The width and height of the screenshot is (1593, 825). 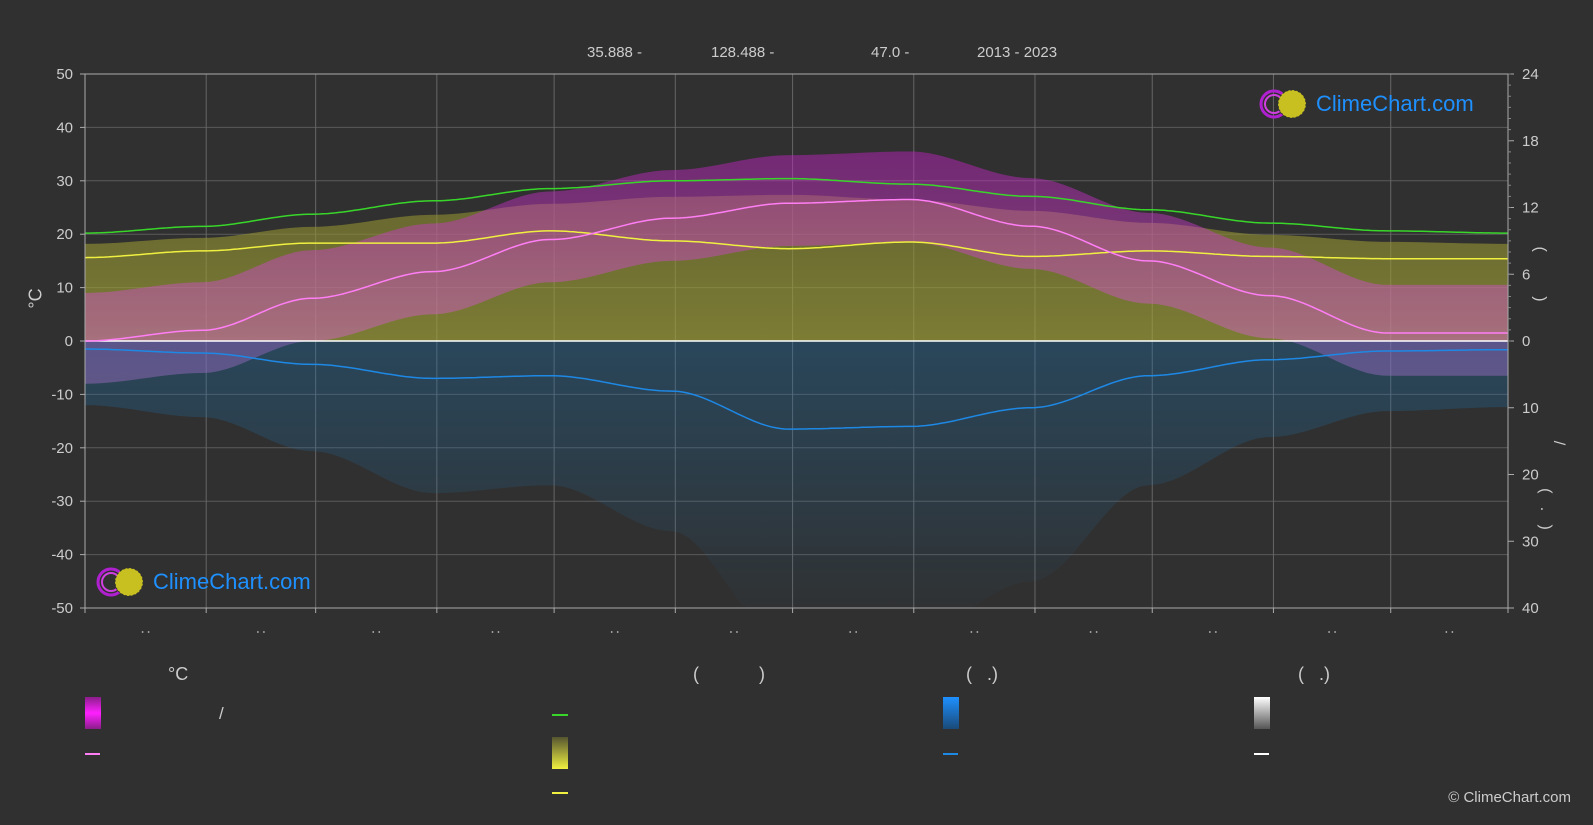 I want to click on left-axis-unit: °C, so click(x=35, y=298).